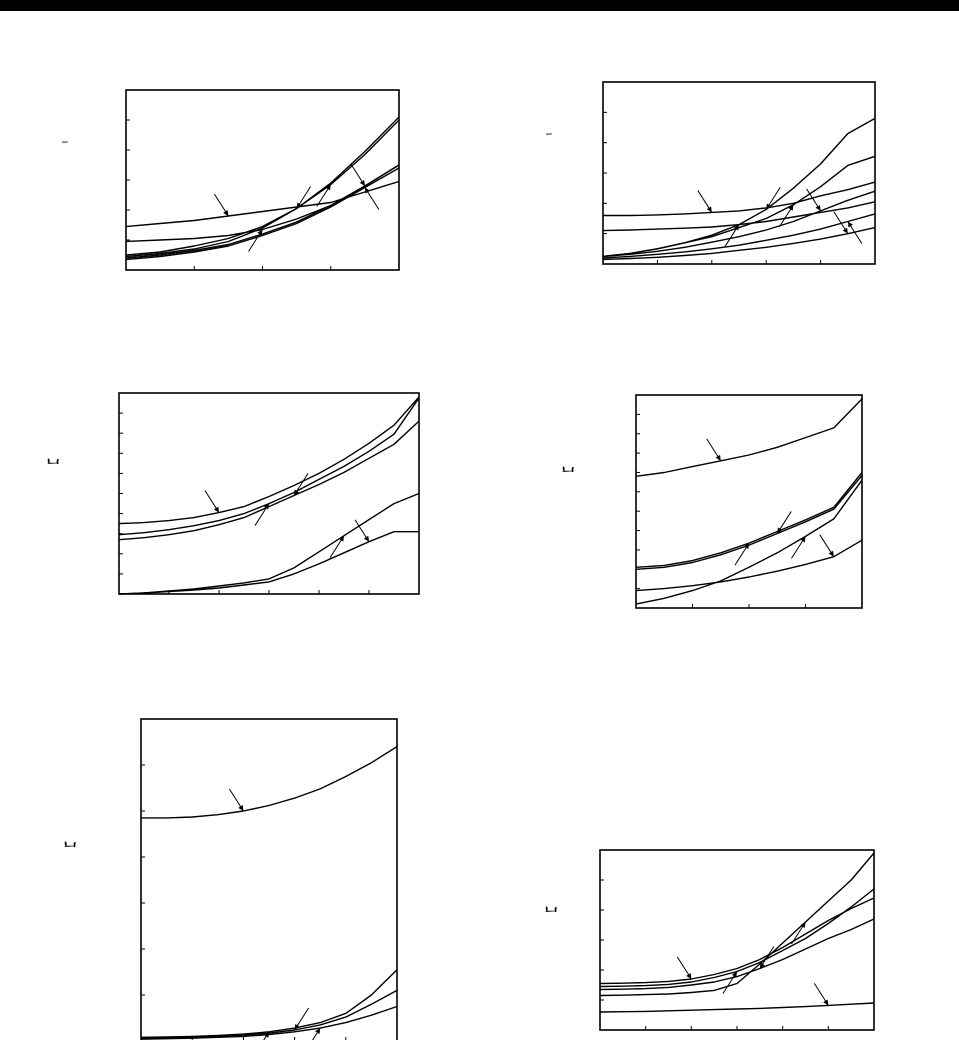 The height and width of the screenshot is (1040, 959). I want to click on y-axis-glyph-top-left: ı, so click(65, 142).